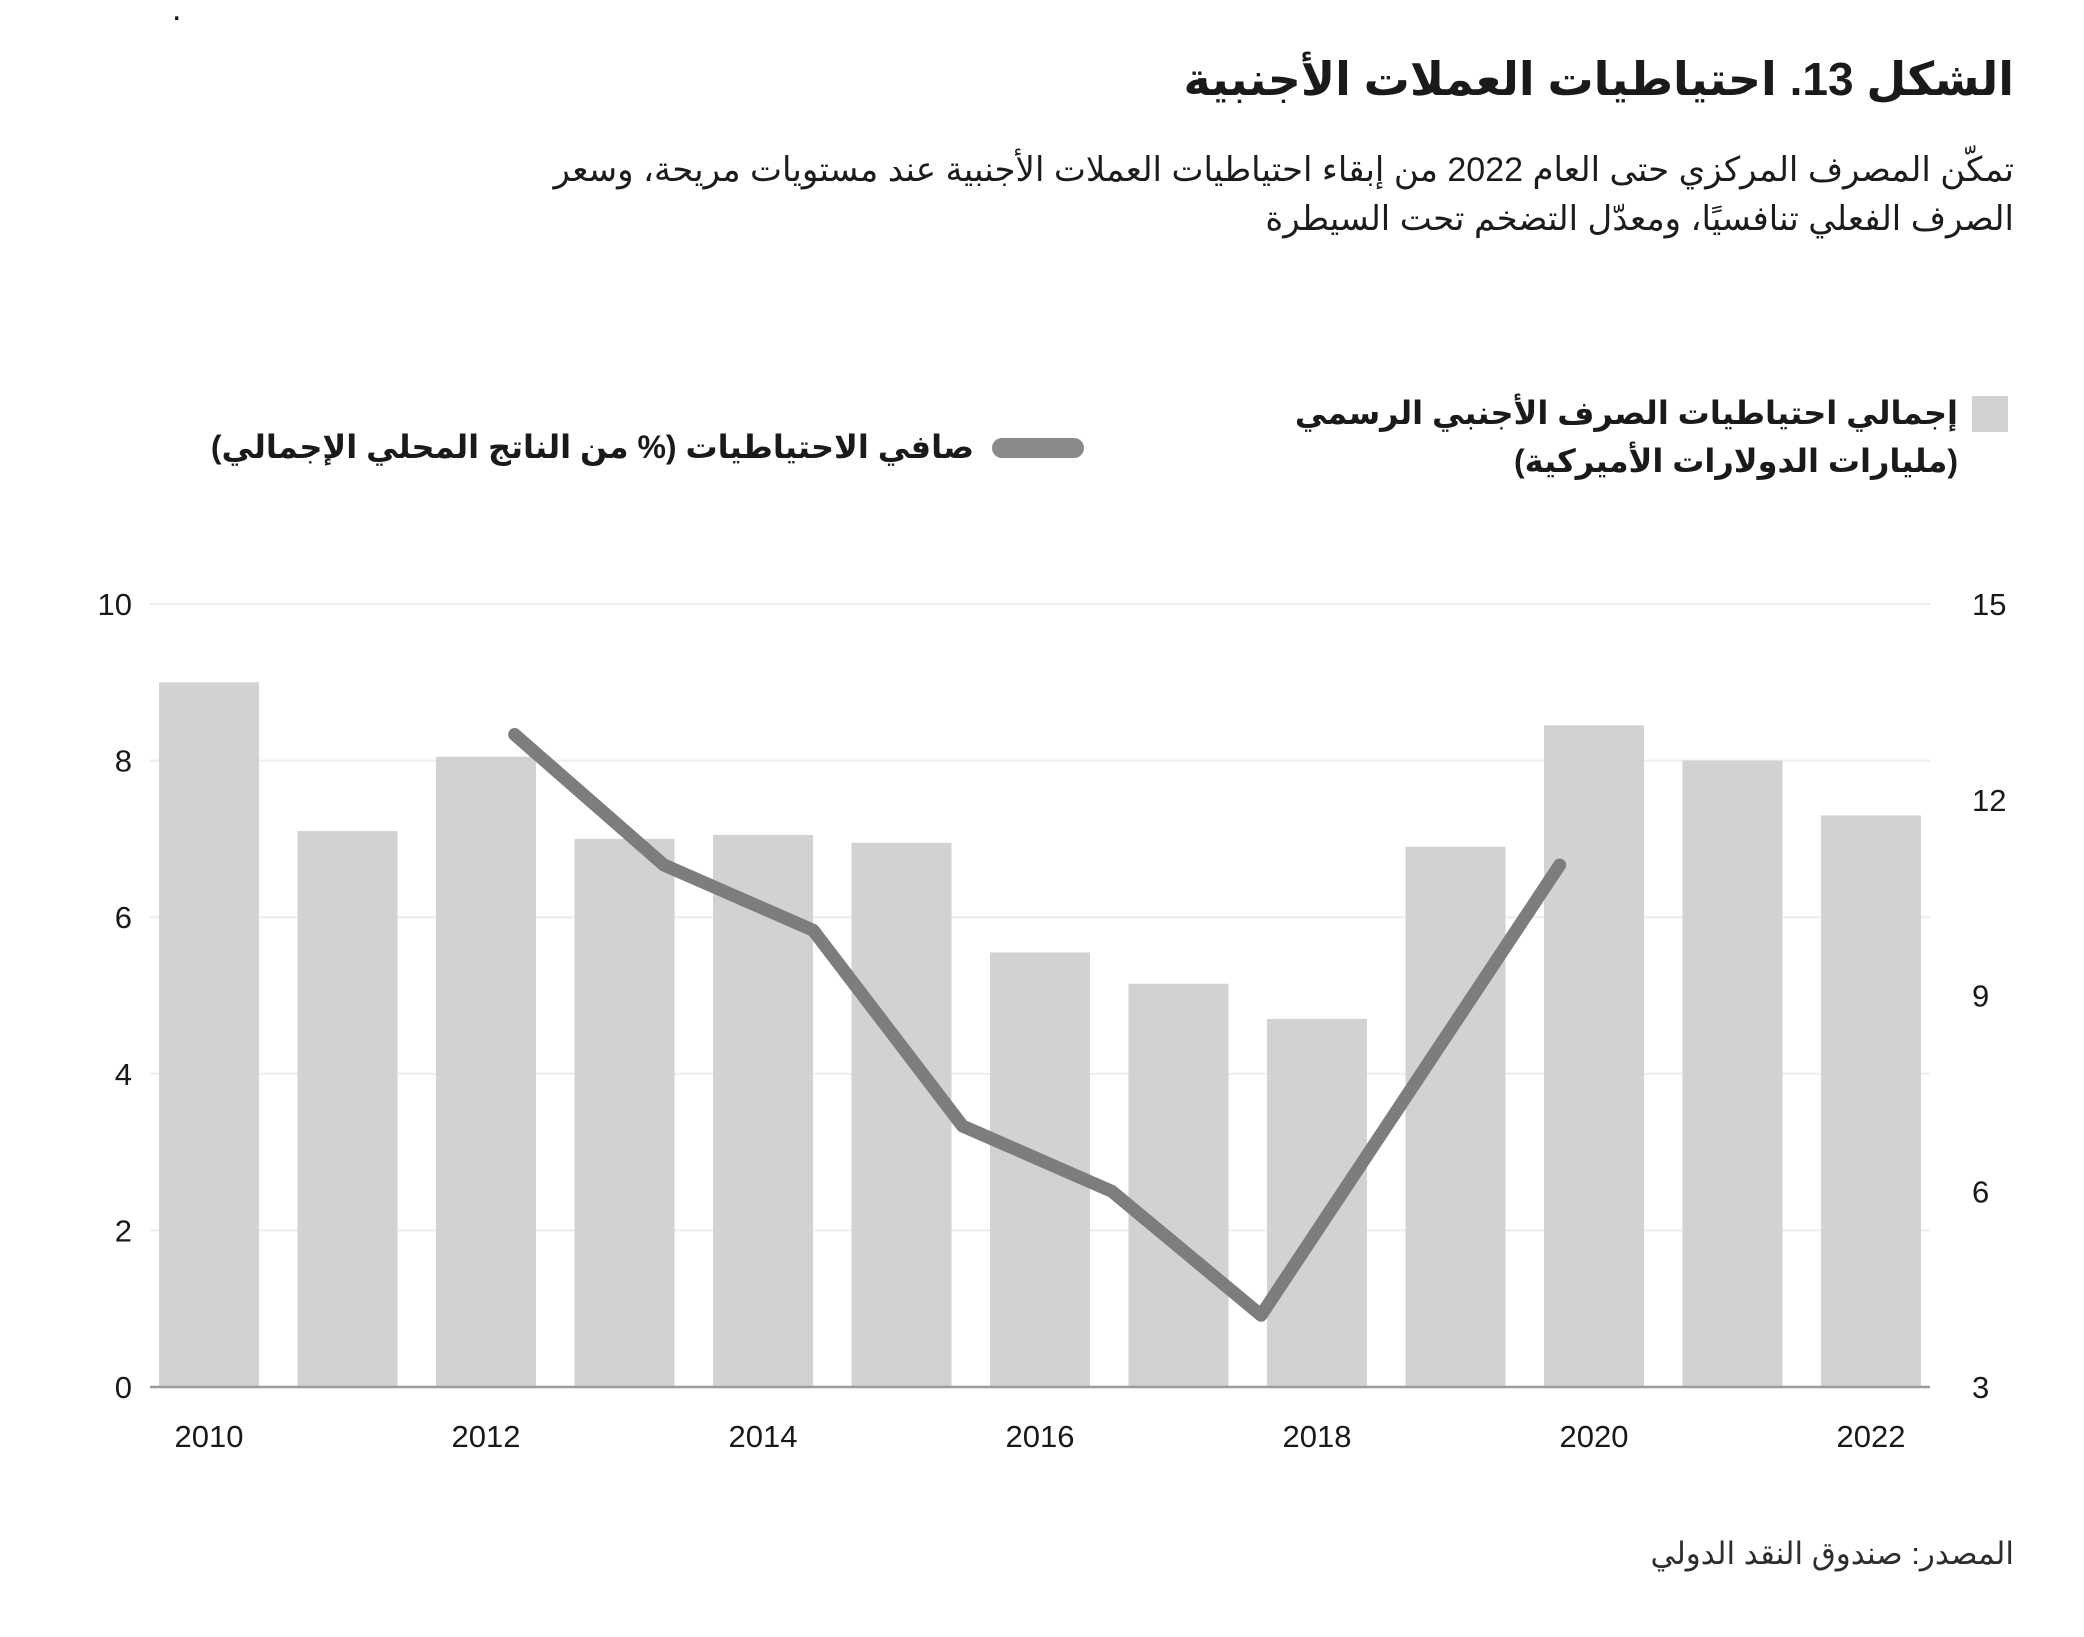 Image resolution: width=2084 pixels, height=1637 pixels. What do you see at coordinates (347, 1109) in the screenshot?
I see `bar-2011` at bounding box center [347, 1109].